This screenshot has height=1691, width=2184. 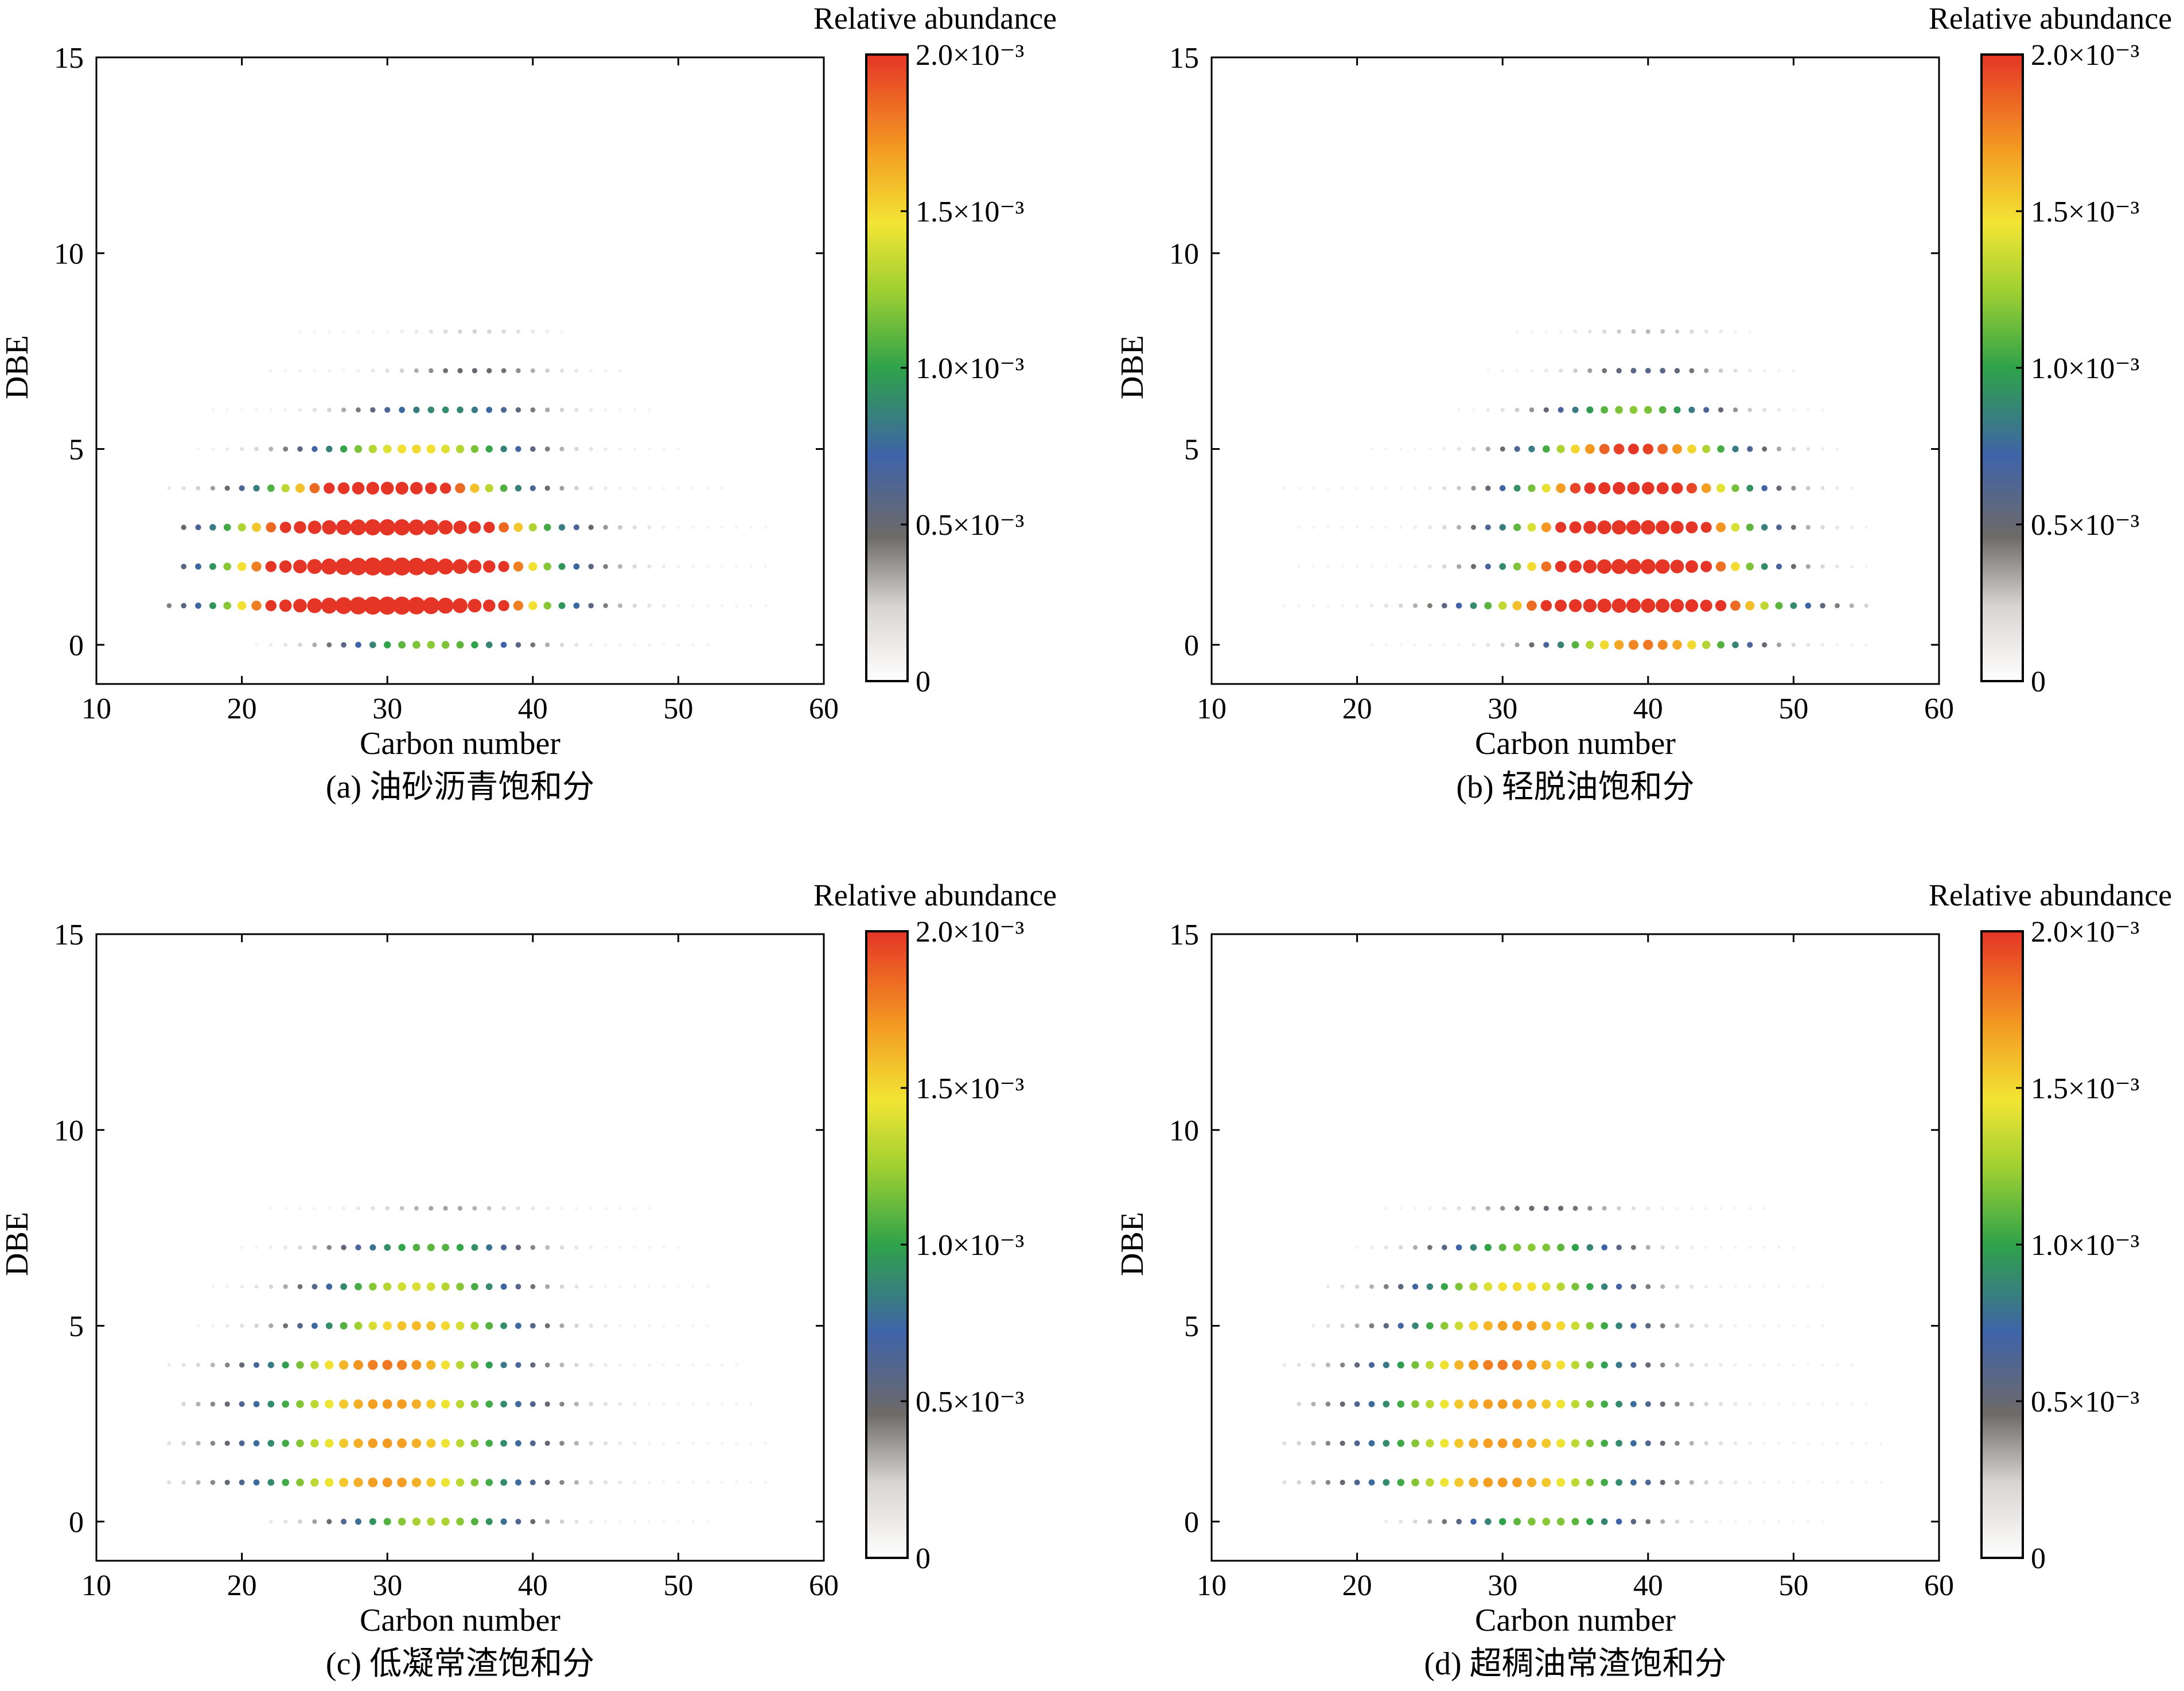 I want to click on colorbar-title: Relative abundance, so click(x=935, y=895).